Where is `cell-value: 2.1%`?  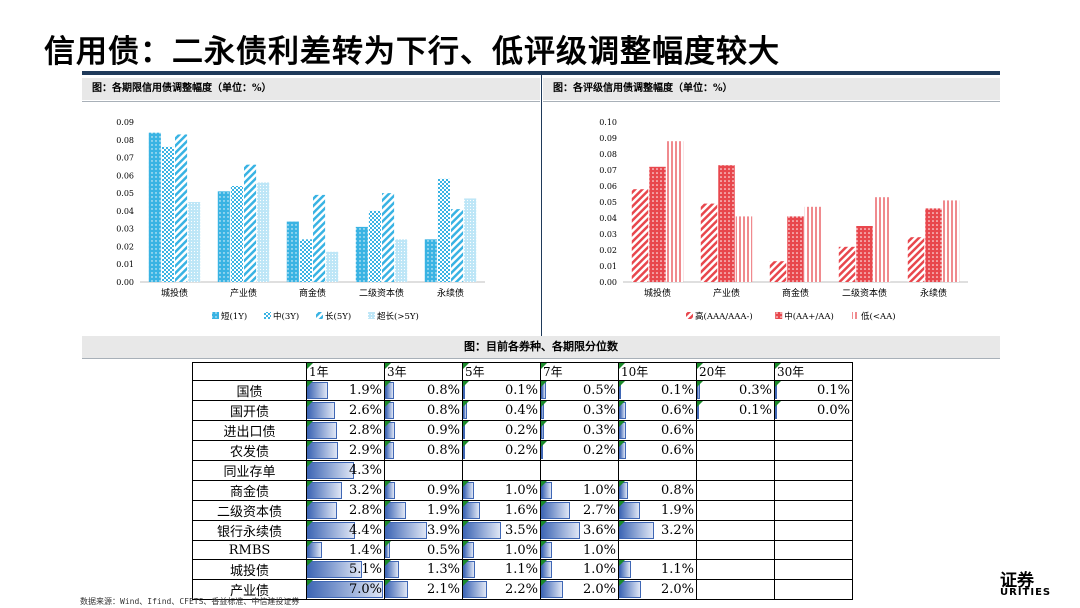 cell-value: 2.1% is located at coordinates (443, 589).